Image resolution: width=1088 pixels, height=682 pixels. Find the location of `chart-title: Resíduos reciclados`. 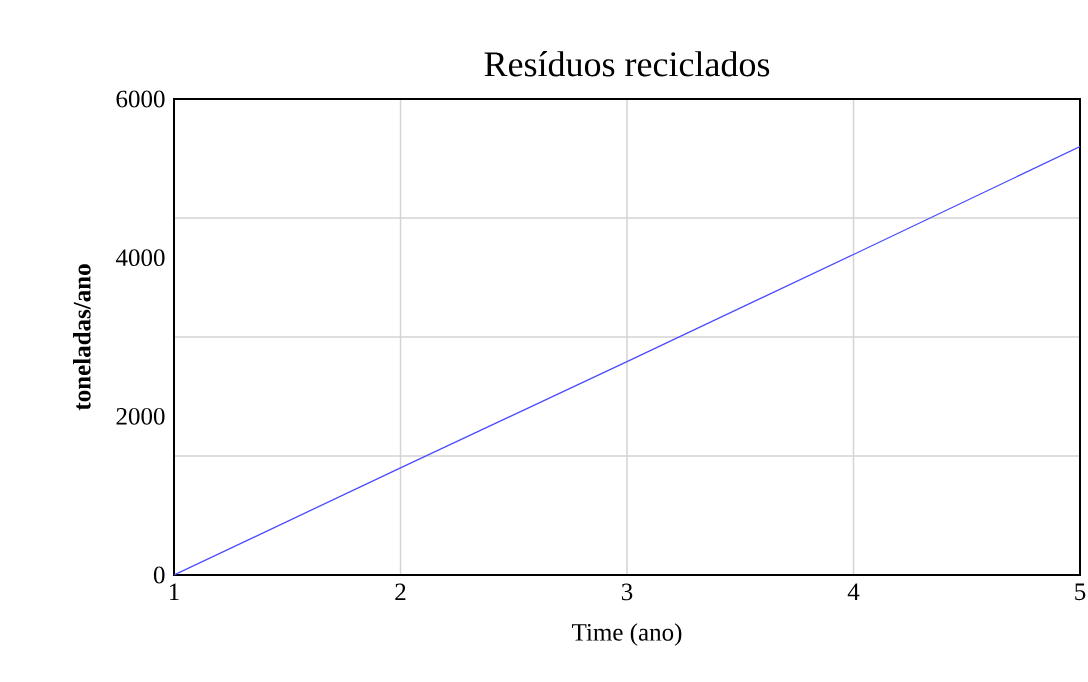

chart-title: Resíduos reciclados is located at coordinates (627, 64).